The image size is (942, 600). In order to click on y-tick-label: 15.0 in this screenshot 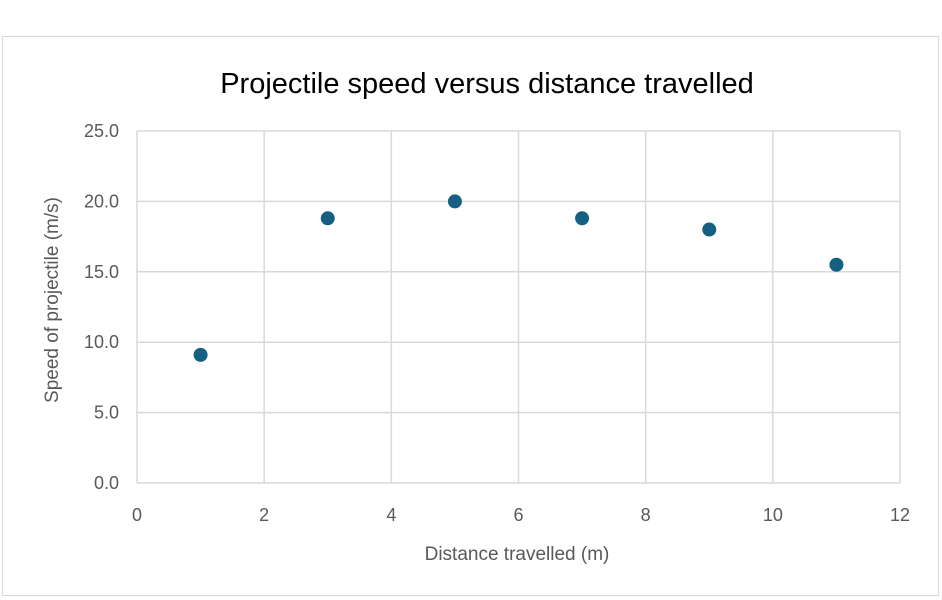, I will do `click(101, 272)`.